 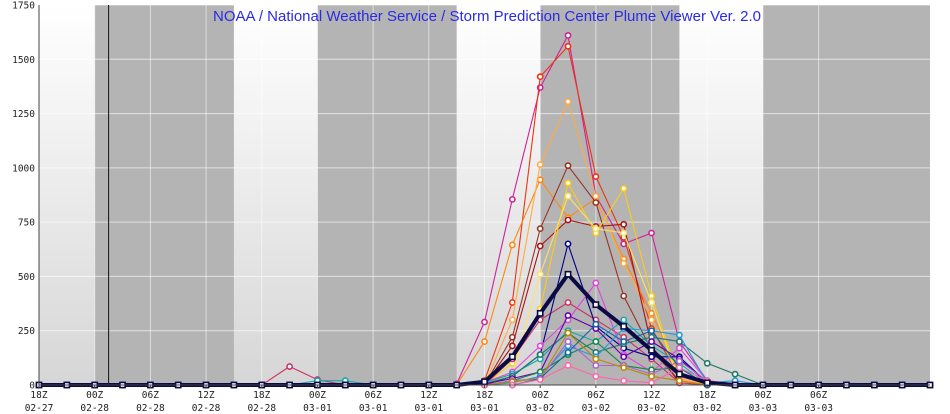 What do you see at coordinates (26, 277) in the screenshot?
I see `y-tick-label: 500` at bounding box center [26, 277].